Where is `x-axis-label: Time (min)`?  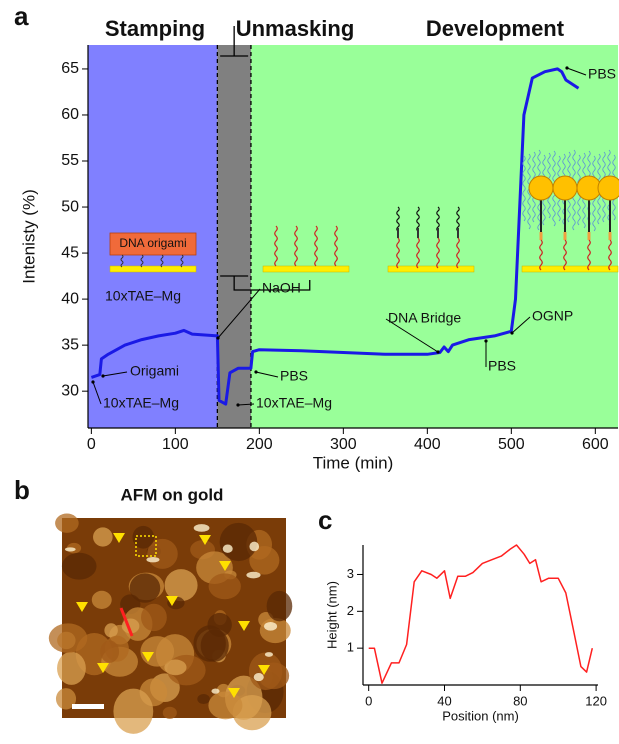 x-axis-label: Time (min) is located at coordinates (353, 462).